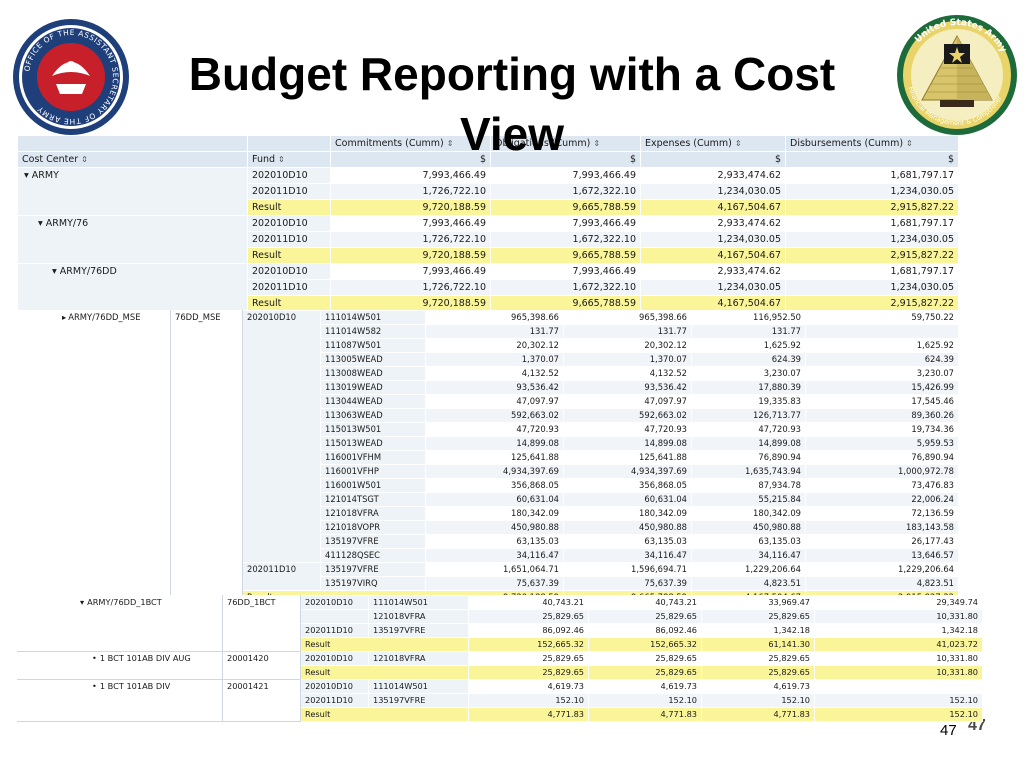  What do you see at coordinates (748, 345) in the screenshot?
I see `expenses-value: 1,625.92` at bounding box center [748, 345].